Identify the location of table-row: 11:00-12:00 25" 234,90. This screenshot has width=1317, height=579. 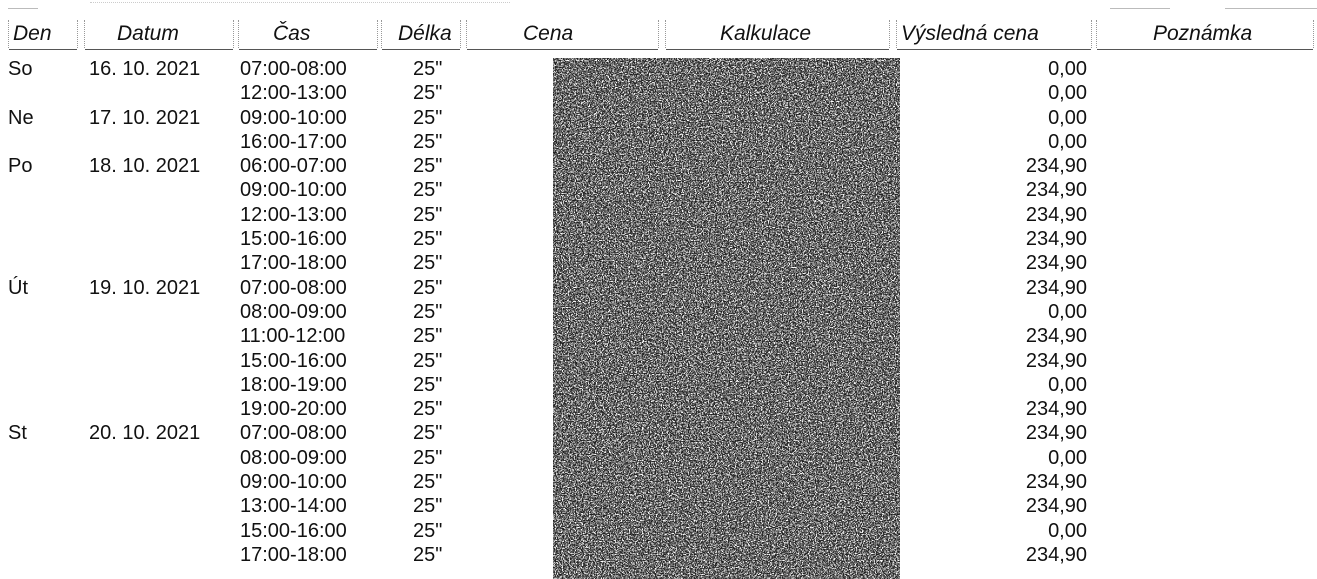
(658, 338).